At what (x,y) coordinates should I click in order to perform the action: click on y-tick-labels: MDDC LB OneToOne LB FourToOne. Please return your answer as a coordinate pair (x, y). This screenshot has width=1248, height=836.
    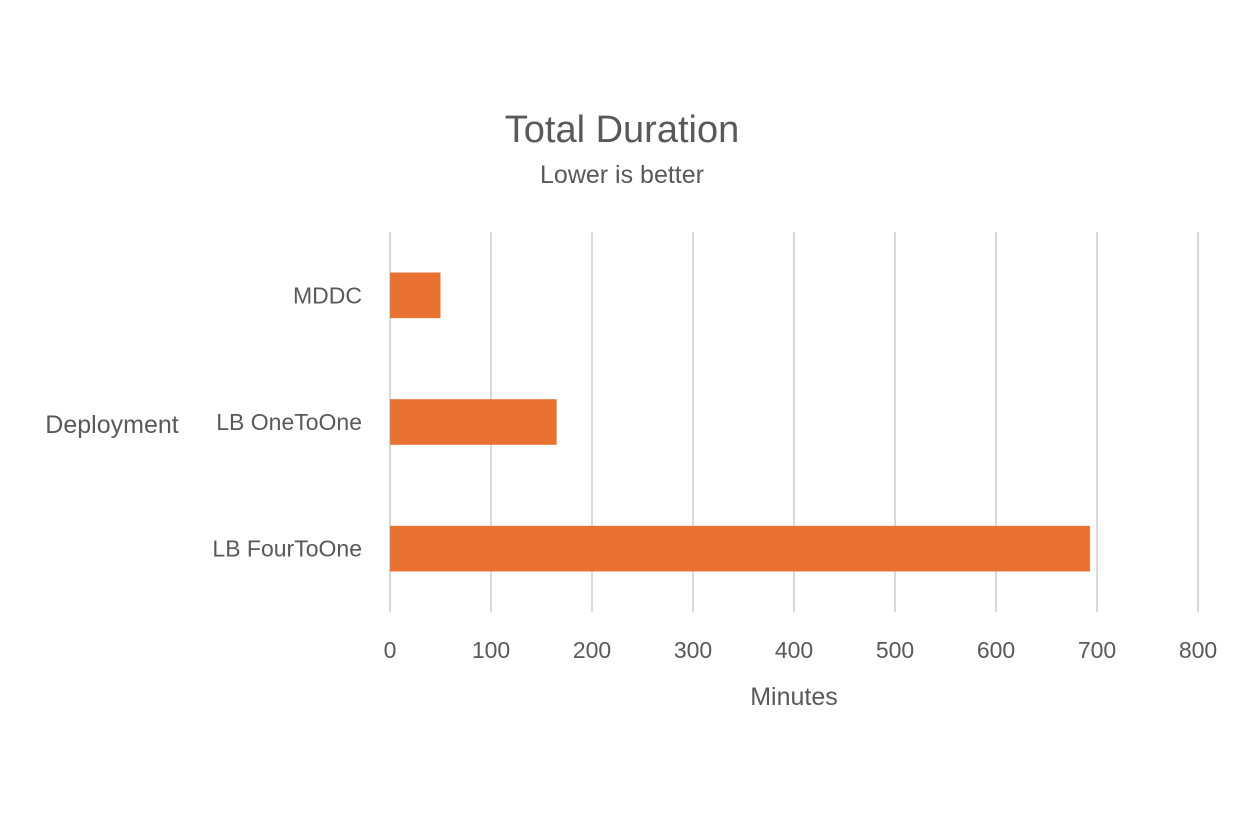
    Looking at the image, I should click on (287, 421).